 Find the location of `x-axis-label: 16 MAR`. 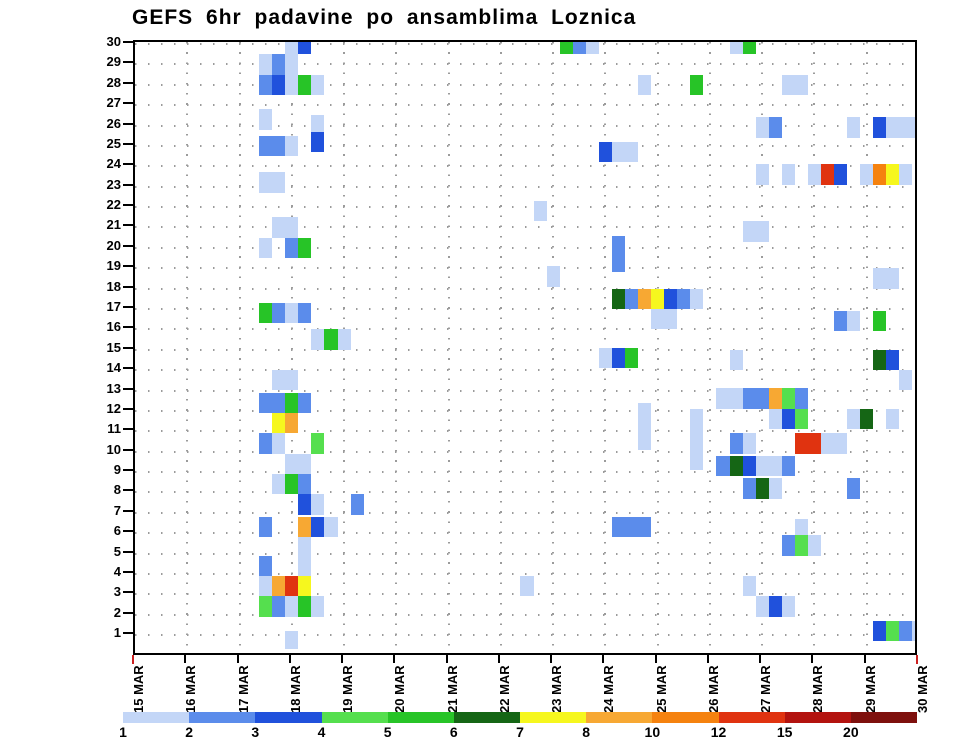

x-axis-label: 16 MAR is located at coordinates (191, 689).